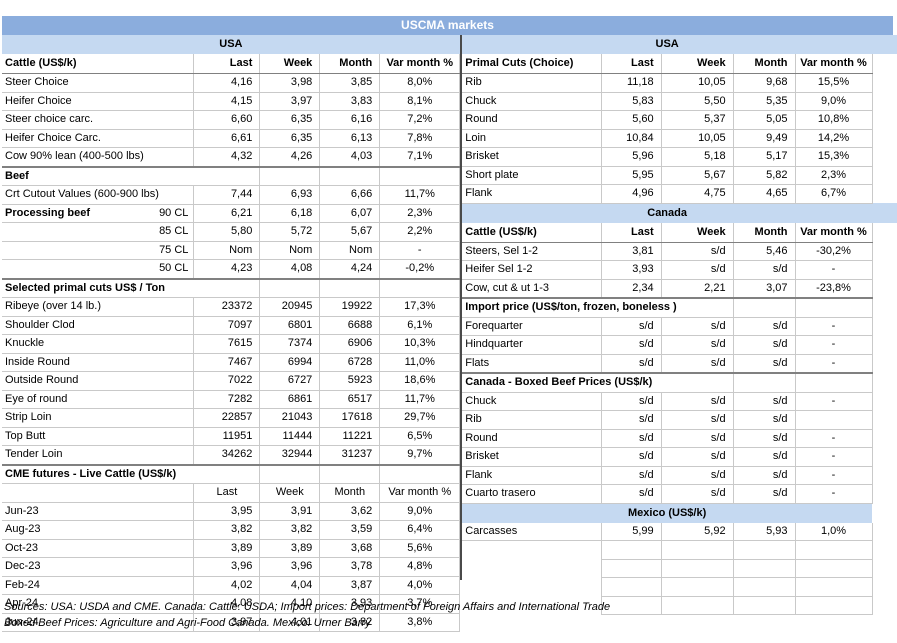 This screenshot has width=897, height=643. I want to click on value-cell: 6,66, so click(350, 195).